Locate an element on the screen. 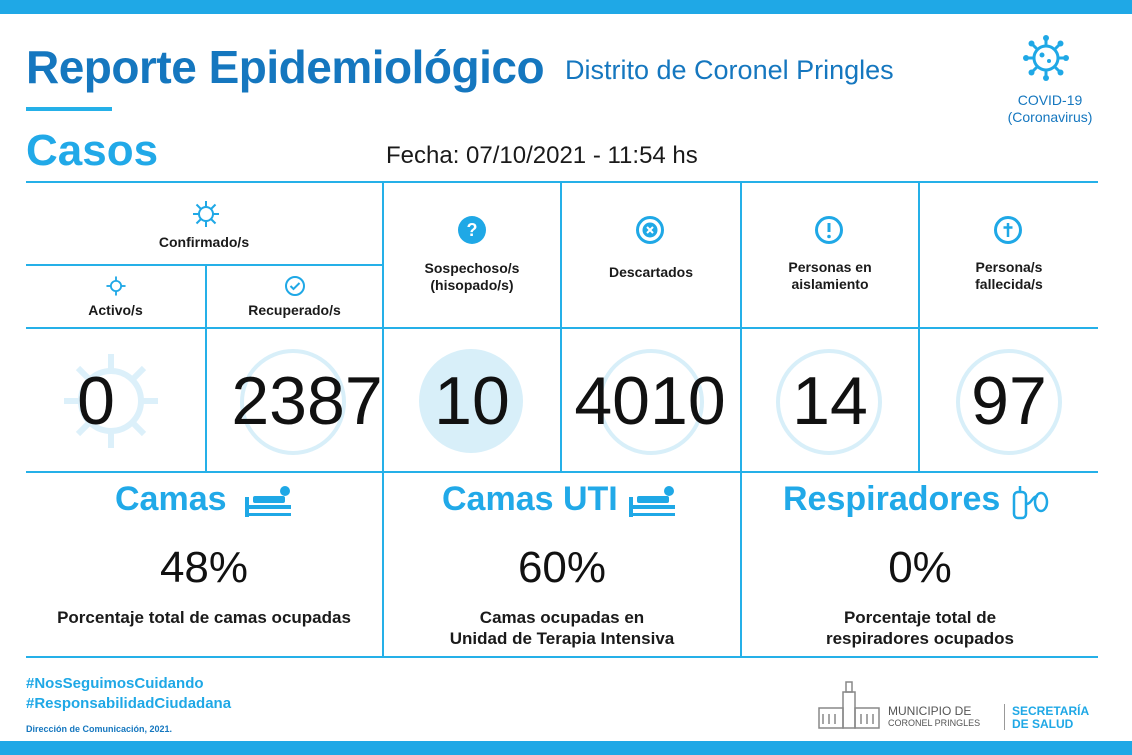  sospechosos-label: Sospechoso/s (hisopado/s) is located at coordinates (472, 277).